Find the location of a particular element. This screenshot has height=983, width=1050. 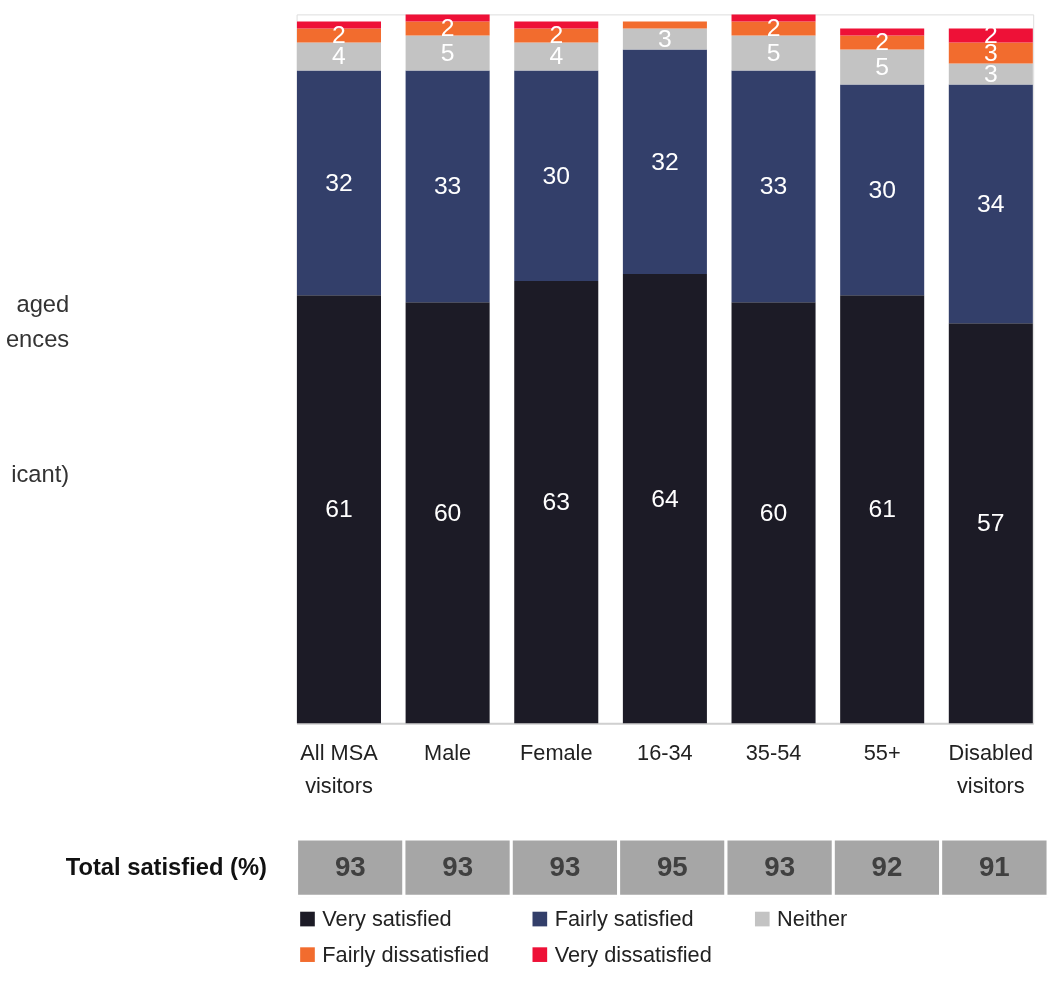

text: ences is located at coordinates (37, 339).